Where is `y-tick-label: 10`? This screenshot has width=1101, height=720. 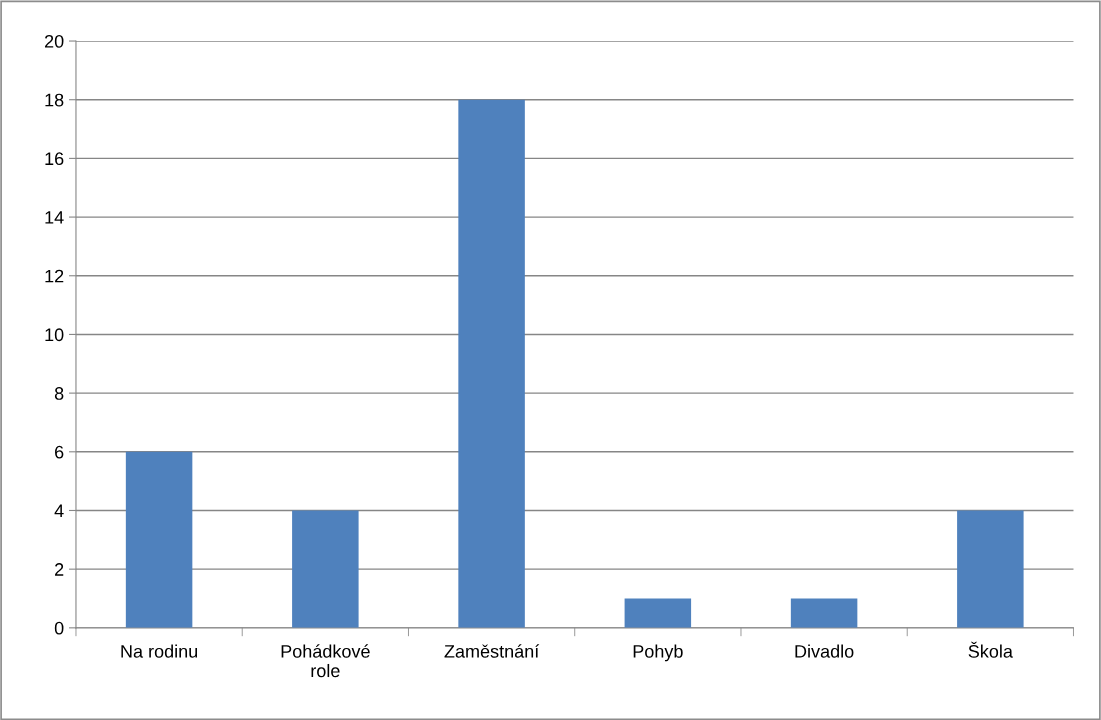
y-tick-label: 10 is located at coordinates (54, 335).